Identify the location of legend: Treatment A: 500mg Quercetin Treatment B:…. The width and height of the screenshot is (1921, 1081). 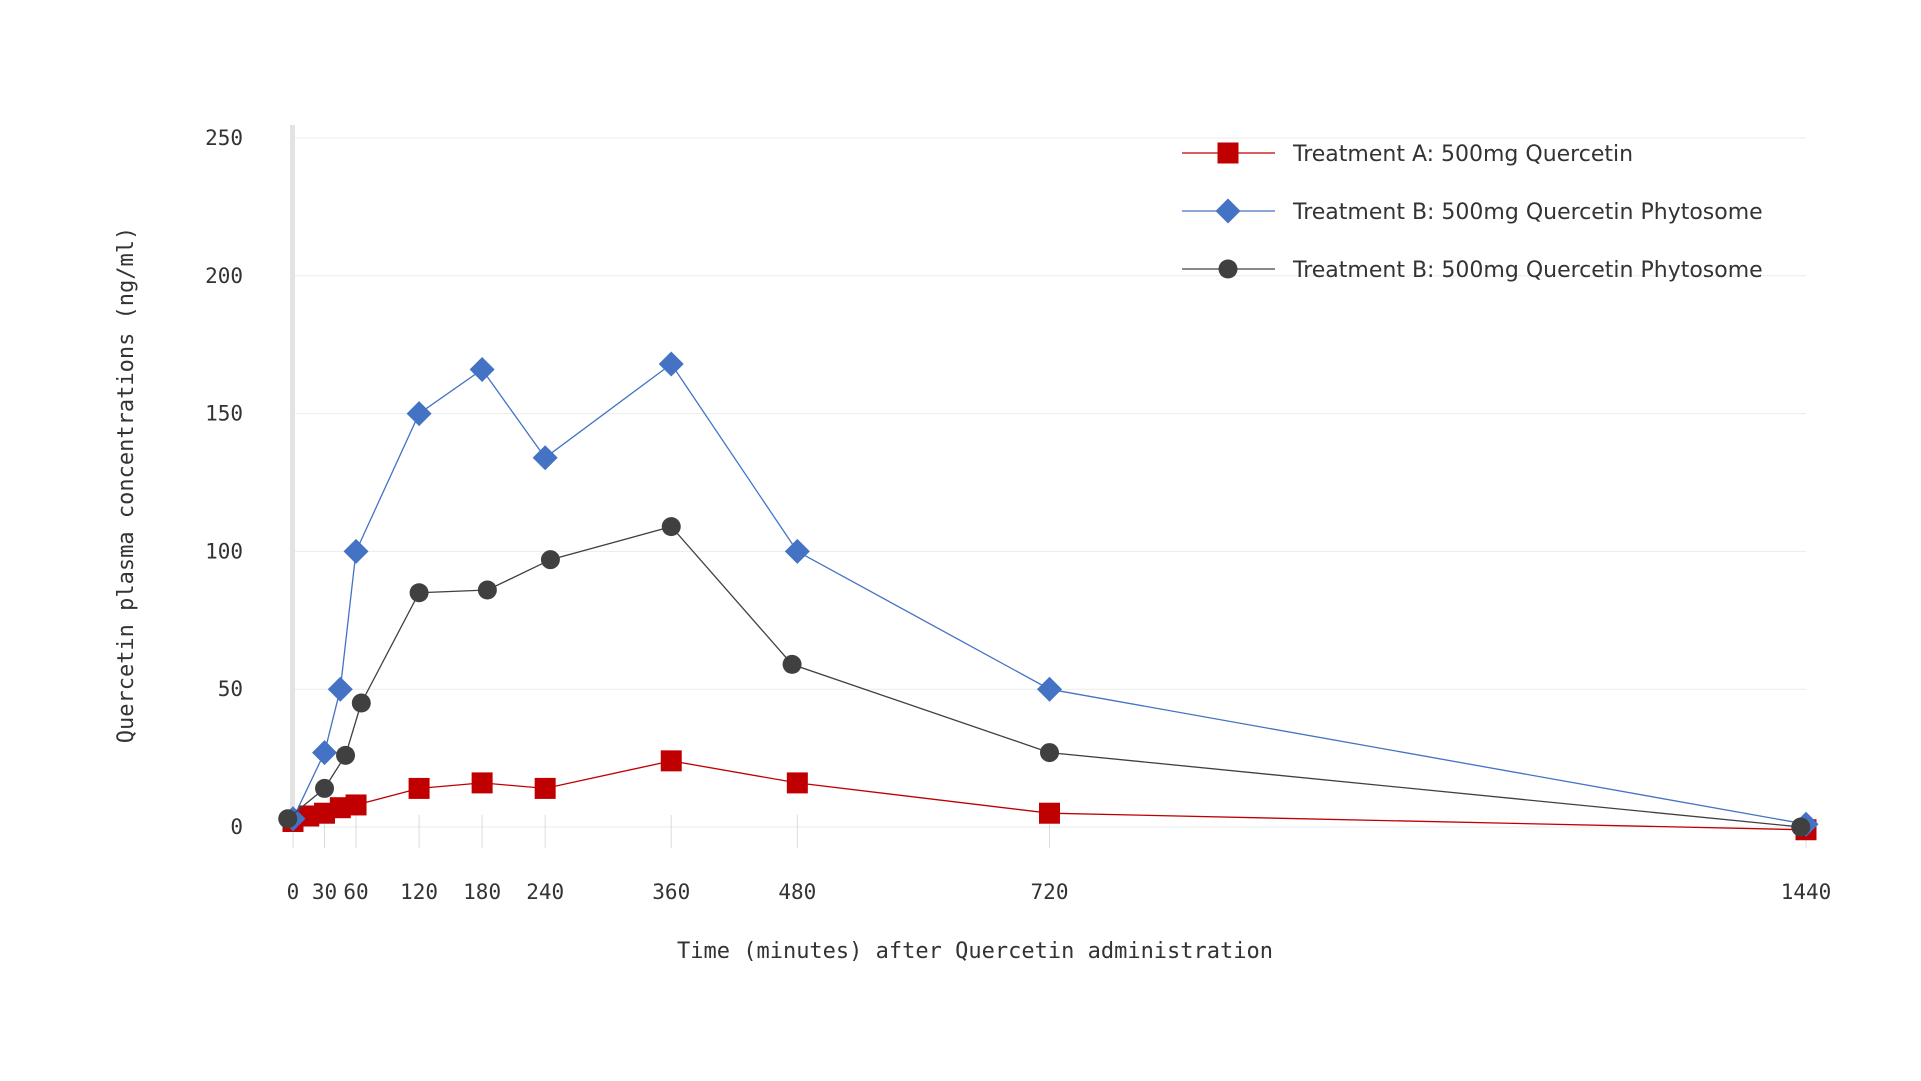
(1472, 212).